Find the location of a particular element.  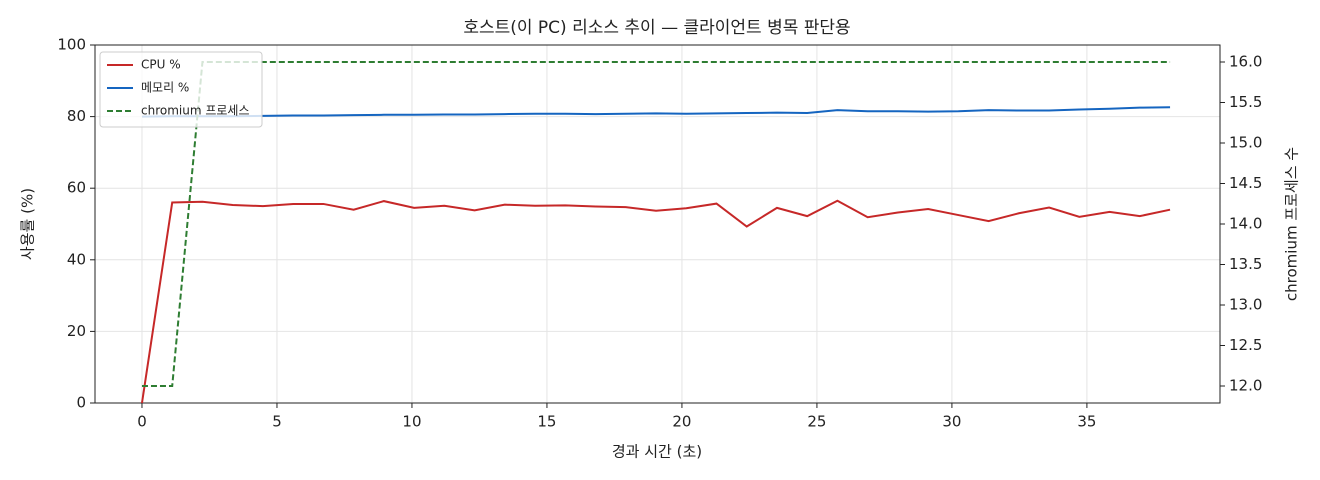

series-line is located at coordinates (656, 112).